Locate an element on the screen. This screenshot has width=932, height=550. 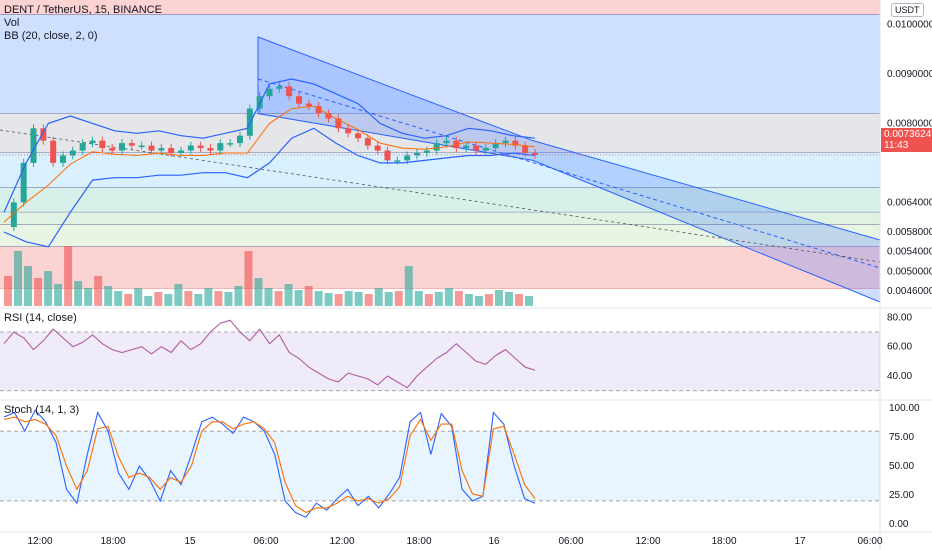
stoch-label: Stoch (14, 1, 3) is located at coordinates (42, 410).